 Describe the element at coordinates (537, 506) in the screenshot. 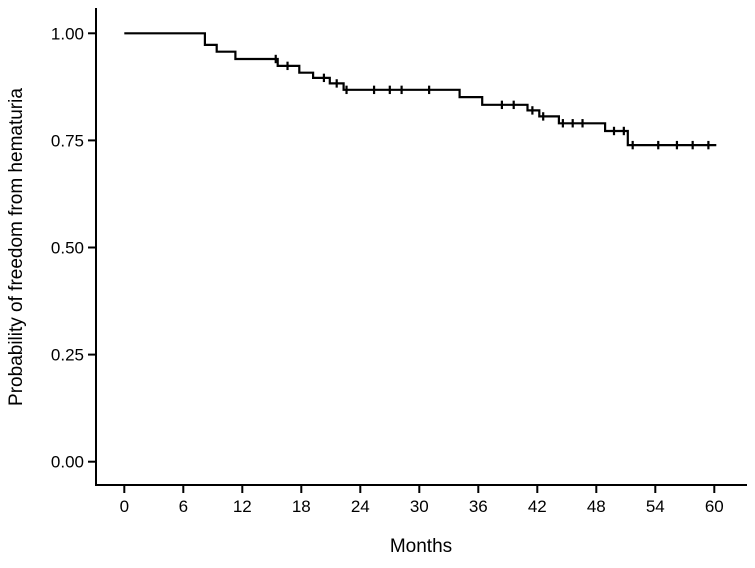

I see `x-tick-label: 42` at that location.